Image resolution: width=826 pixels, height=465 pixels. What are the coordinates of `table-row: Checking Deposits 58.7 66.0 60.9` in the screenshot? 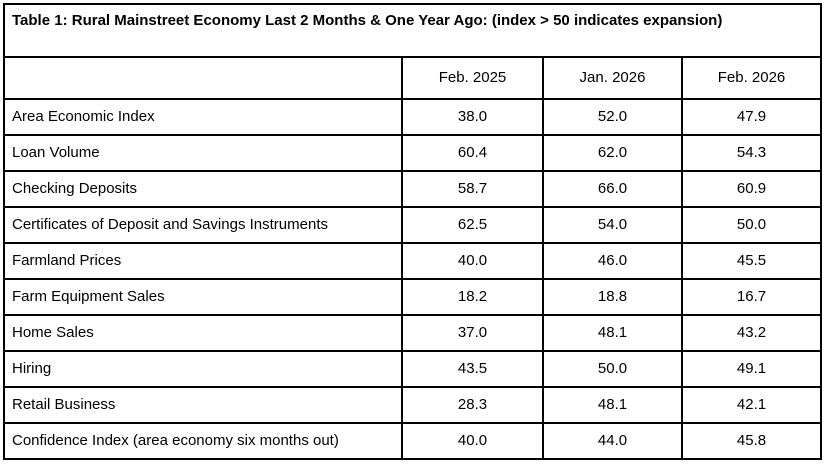 It's located at (413, 189).